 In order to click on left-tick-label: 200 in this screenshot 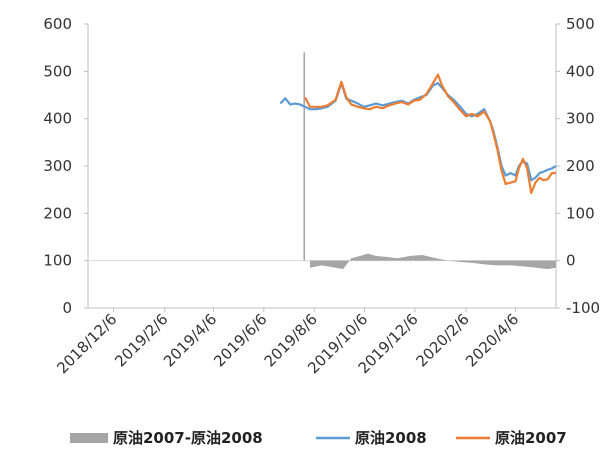, I will do `click(57, 213)`.